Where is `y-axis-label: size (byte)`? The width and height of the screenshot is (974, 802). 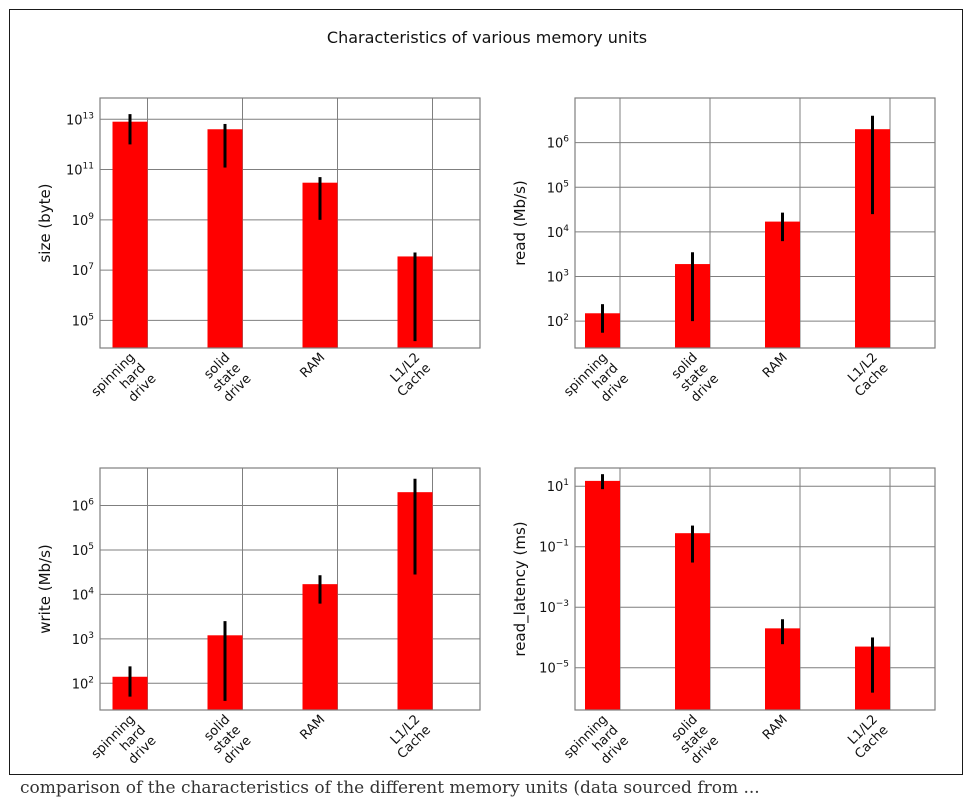 y-axis-label: size (byte) is located at coordinates (45, 222).